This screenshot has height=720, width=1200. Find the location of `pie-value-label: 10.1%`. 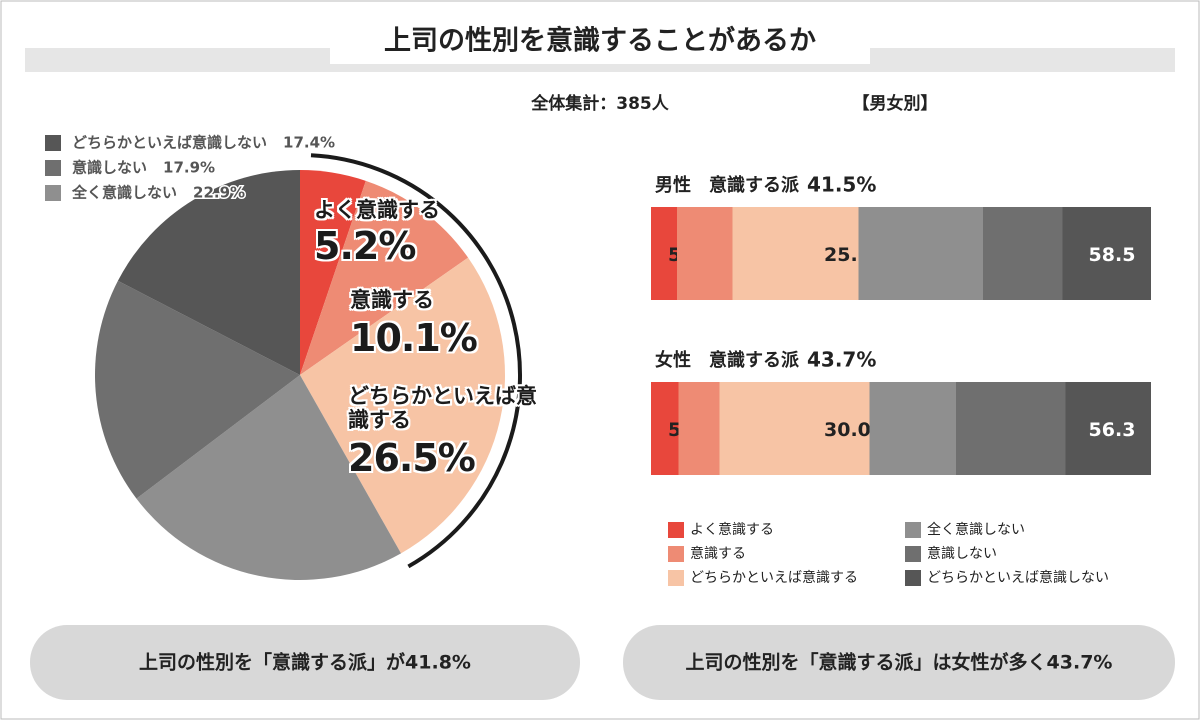

pie-value-label: 10.1% is located at coordinates (414, 338).